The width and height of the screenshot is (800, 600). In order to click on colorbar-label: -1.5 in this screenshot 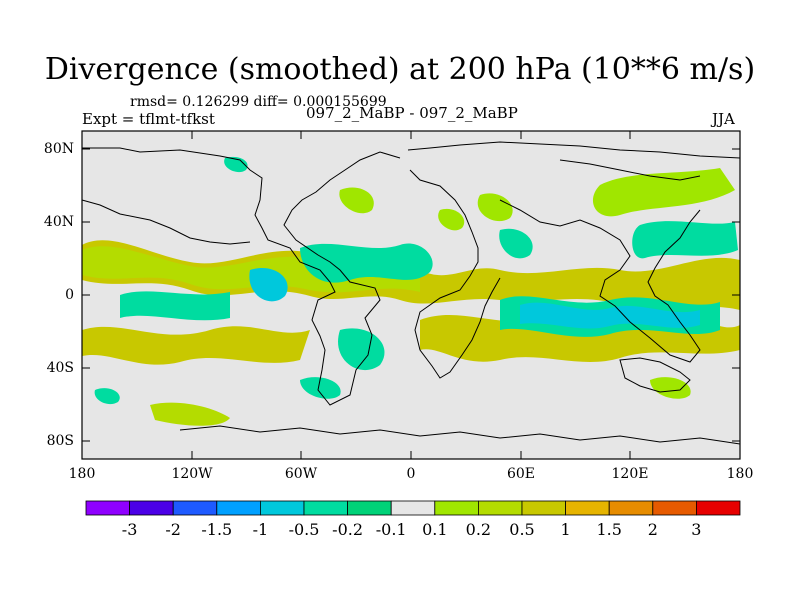, I will do `click(217, 529)`.